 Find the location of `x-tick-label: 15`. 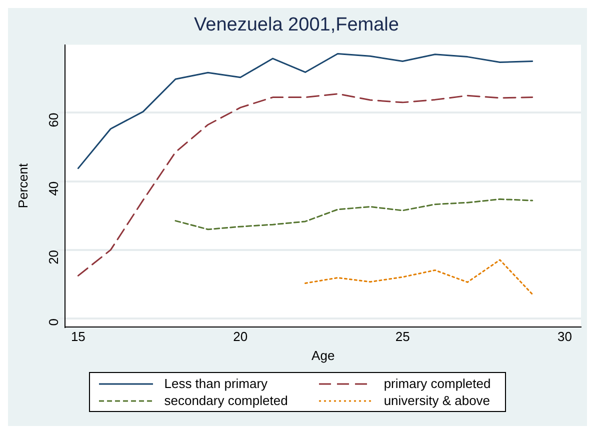

x-tick-label: 15 is located at coordinates (78, 336).